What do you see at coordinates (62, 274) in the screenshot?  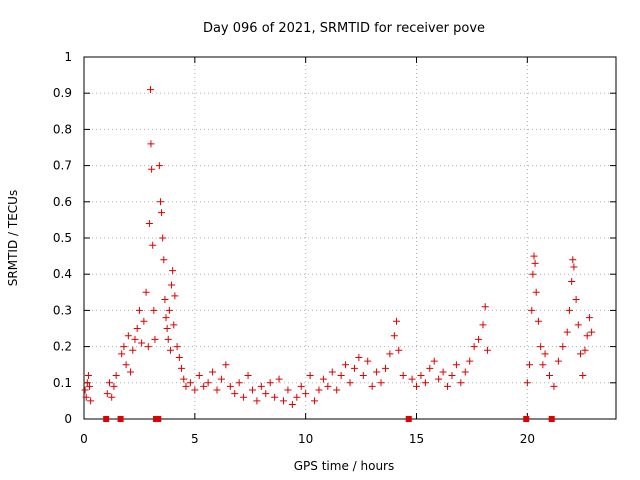 I see `y-tick-label: 0.4` at bounding box center [62, 274].